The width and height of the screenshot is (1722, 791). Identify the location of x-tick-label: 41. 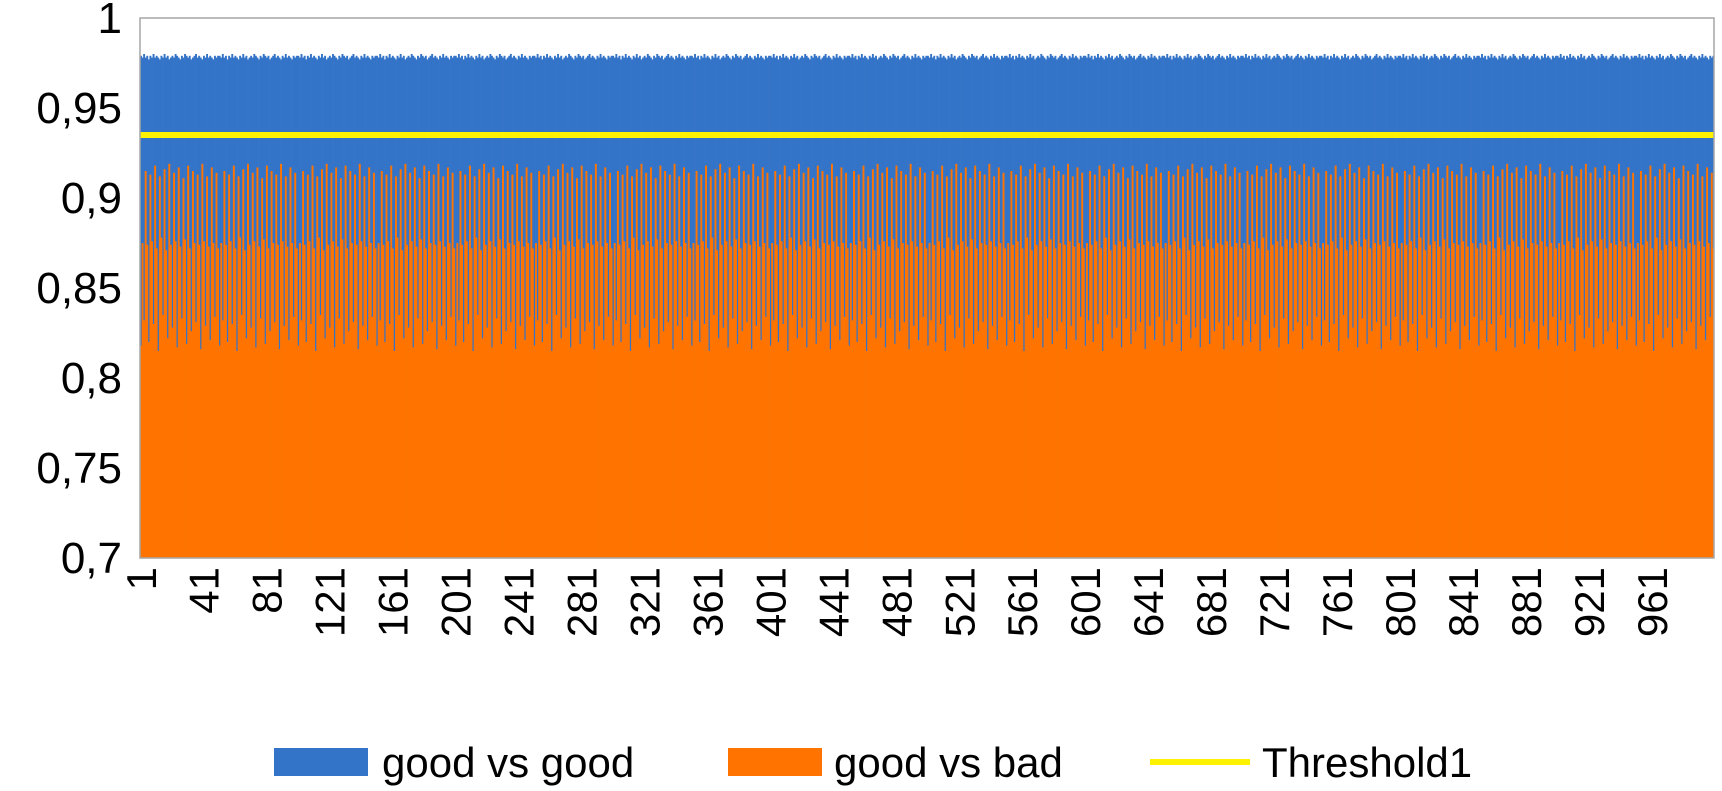
(204, 590).